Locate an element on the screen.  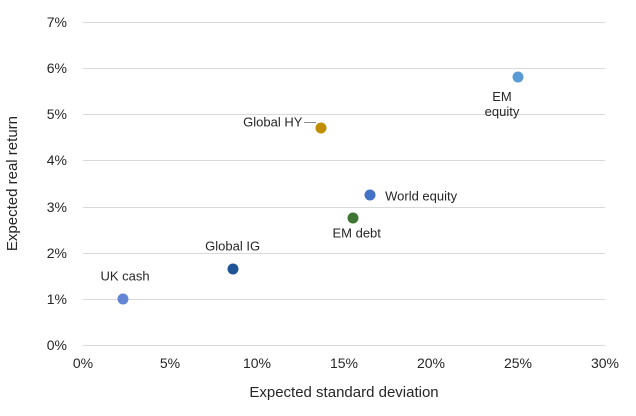
data-point-global-hy is located at coordinates (321, 128).